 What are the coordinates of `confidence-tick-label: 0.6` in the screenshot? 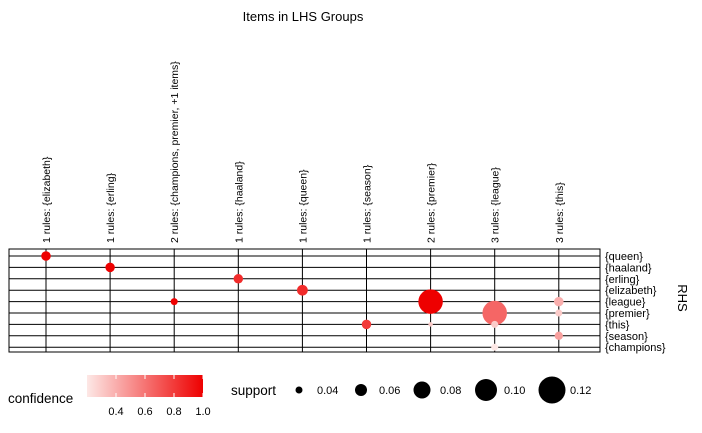 It's located at (144, 412).